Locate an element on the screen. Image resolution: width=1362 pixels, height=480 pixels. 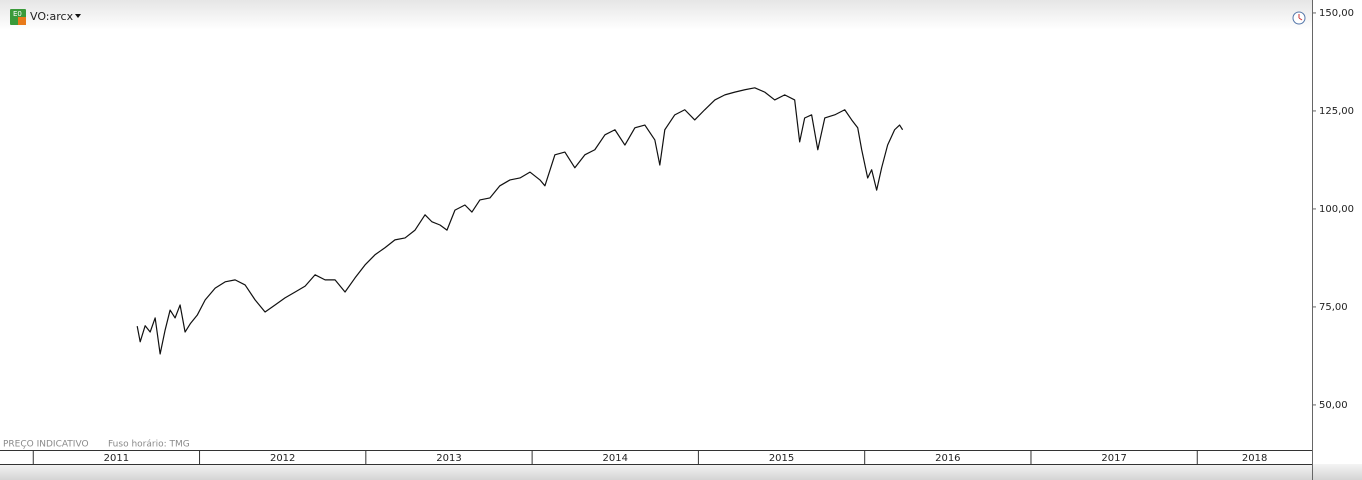
x-tick-label: 2013 is located at coordinates (448, 458).